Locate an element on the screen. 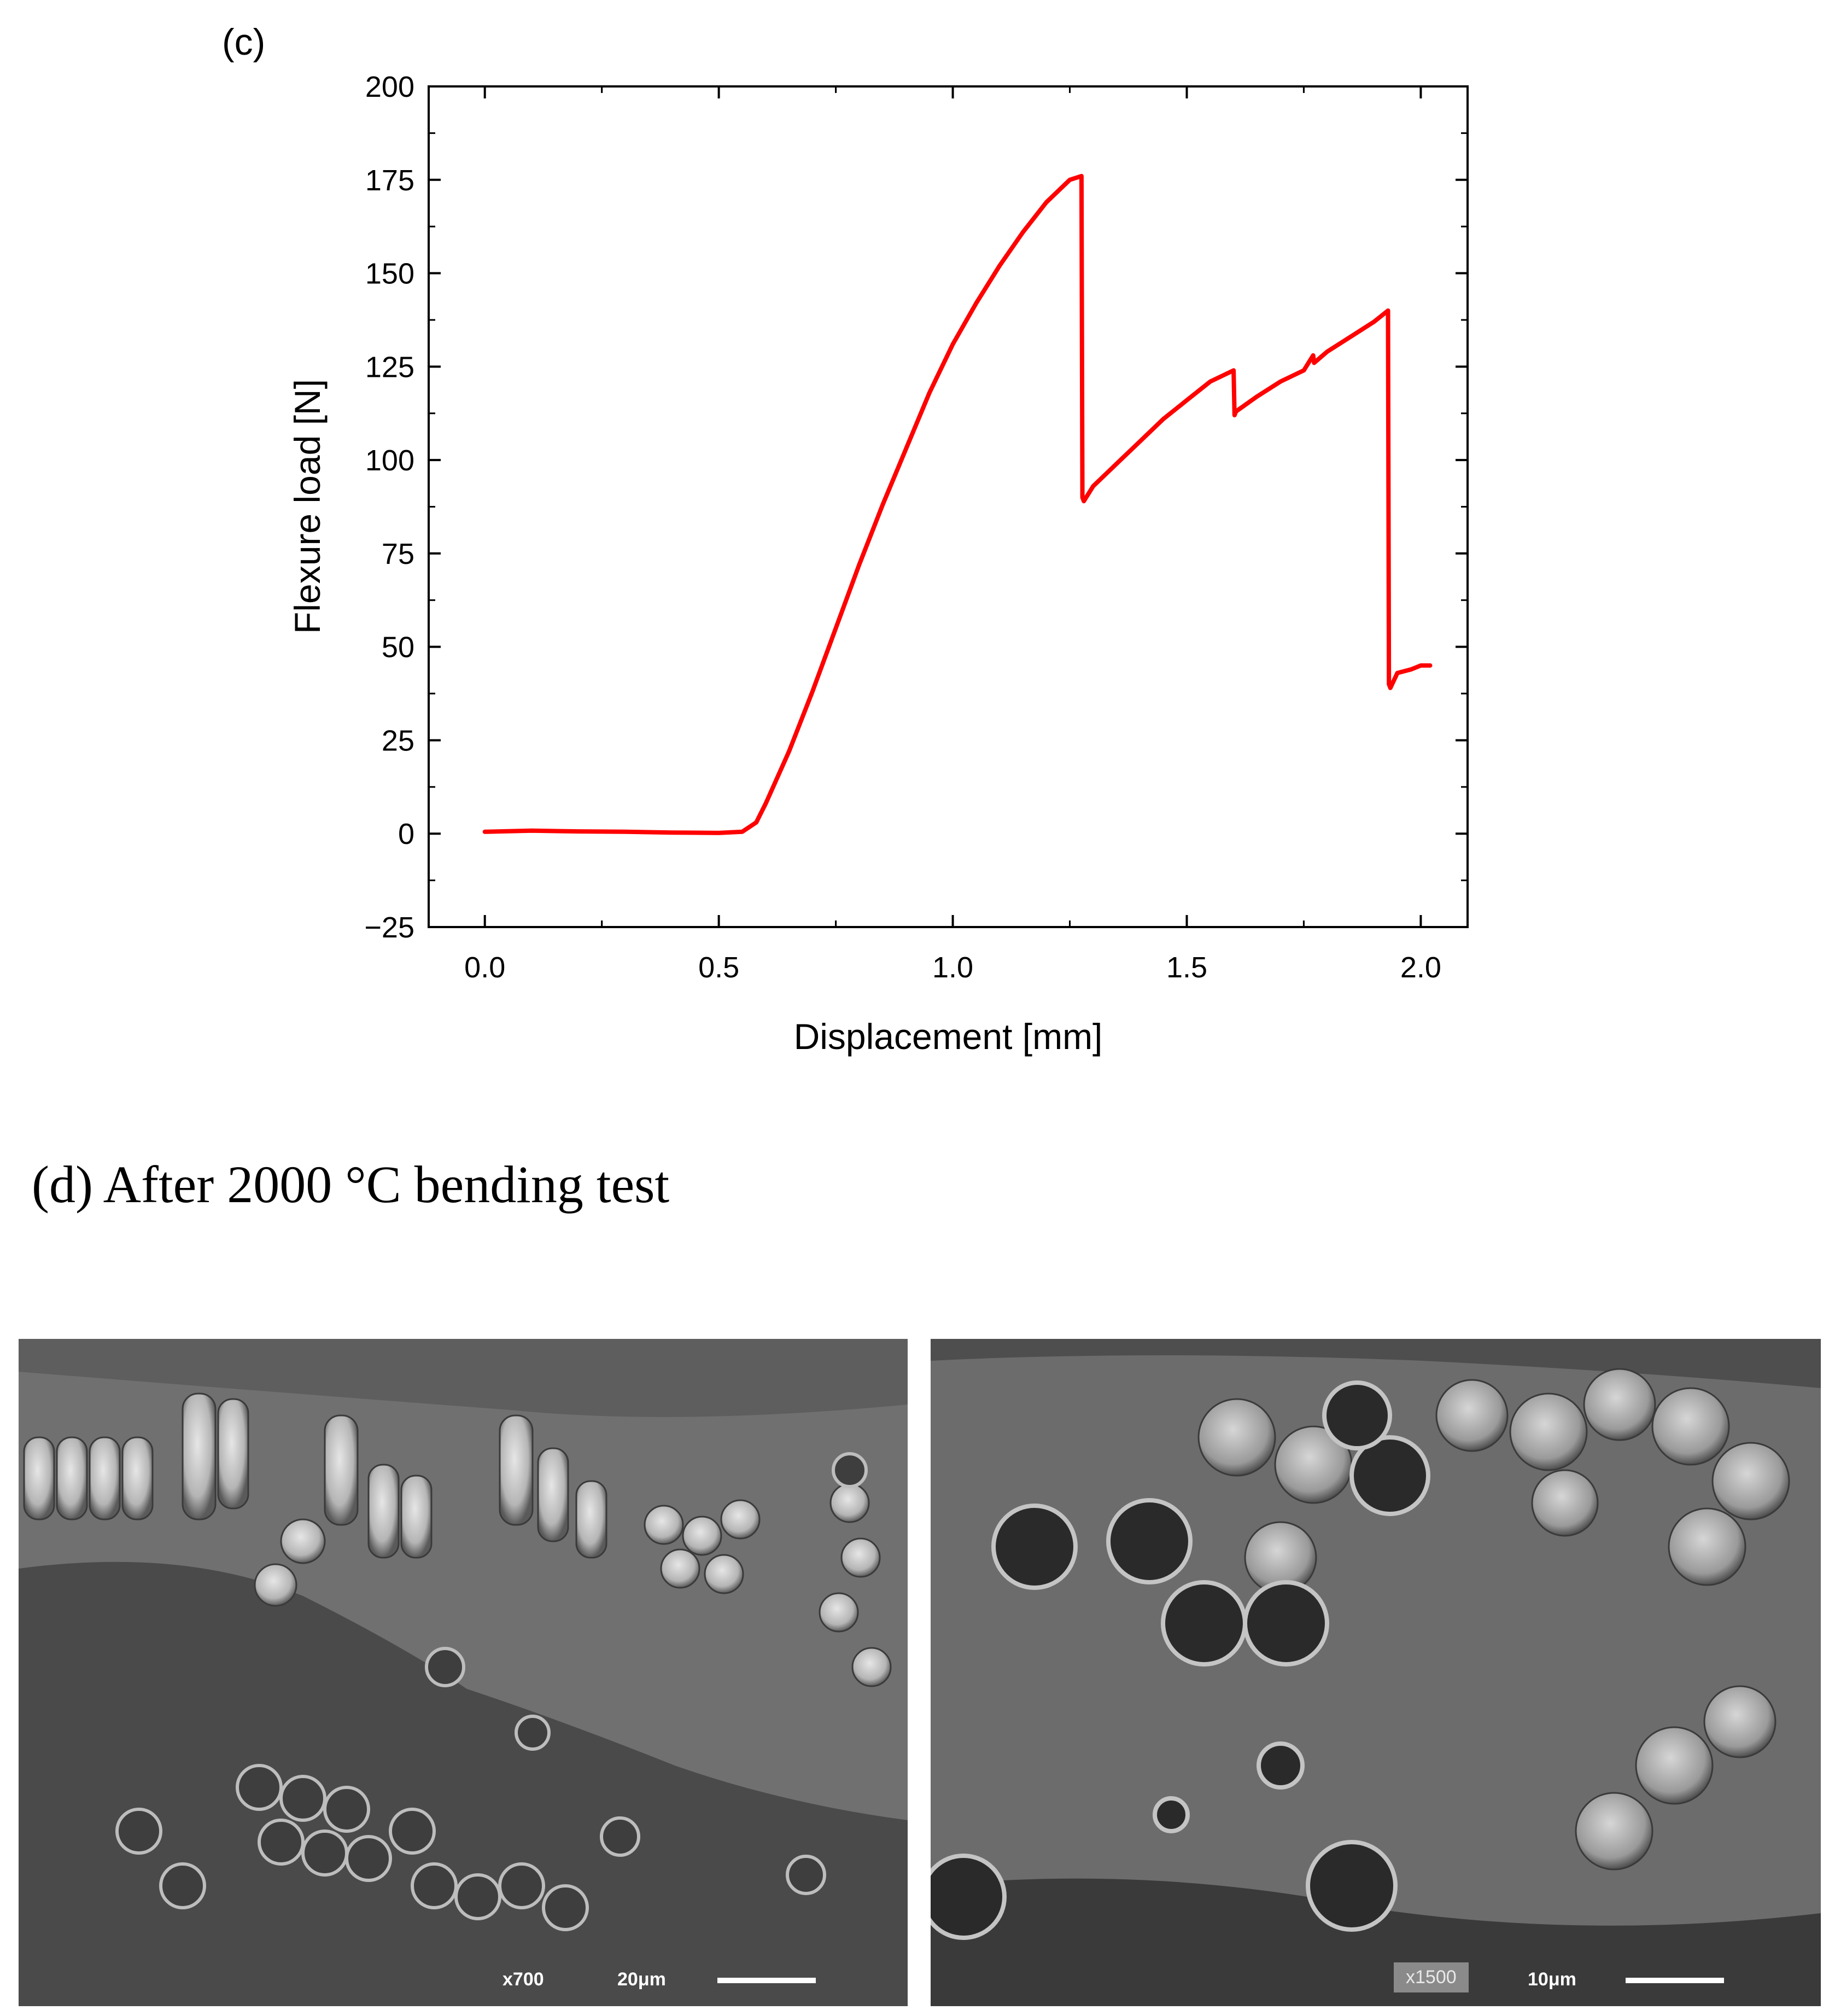  y-tick-label: 75 is located at coordinates (398, 554).